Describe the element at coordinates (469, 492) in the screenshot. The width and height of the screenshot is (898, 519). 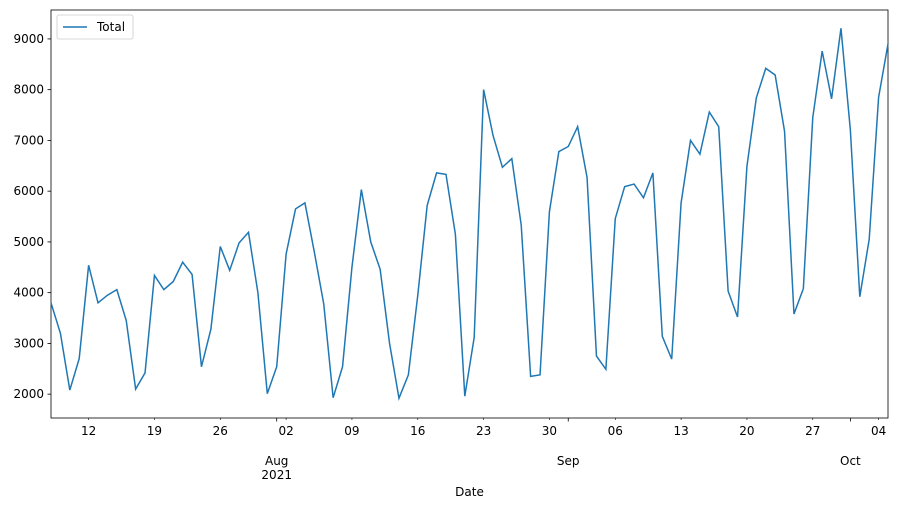
I see `x-axis-label: Date` at that location.